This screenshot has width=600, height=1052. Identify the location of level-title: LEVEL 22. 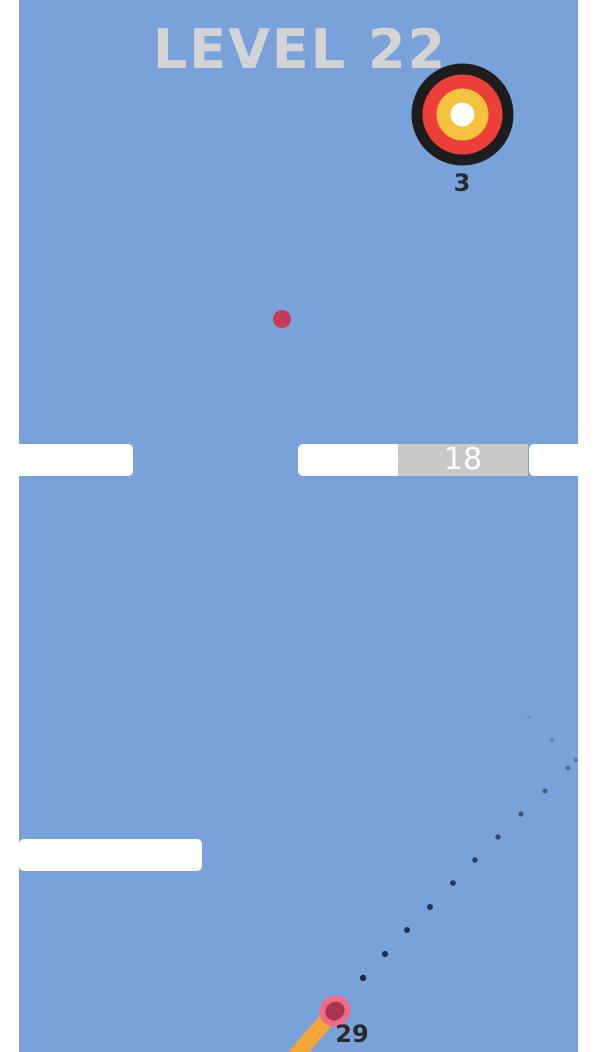
(300, 49).